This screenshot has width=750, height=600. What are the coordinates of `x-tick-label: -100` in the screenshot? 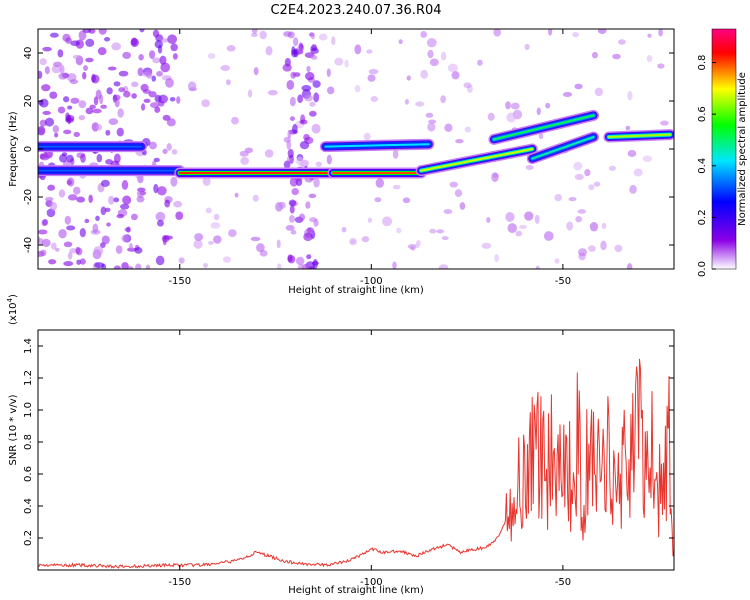 It's located at (371, 281).